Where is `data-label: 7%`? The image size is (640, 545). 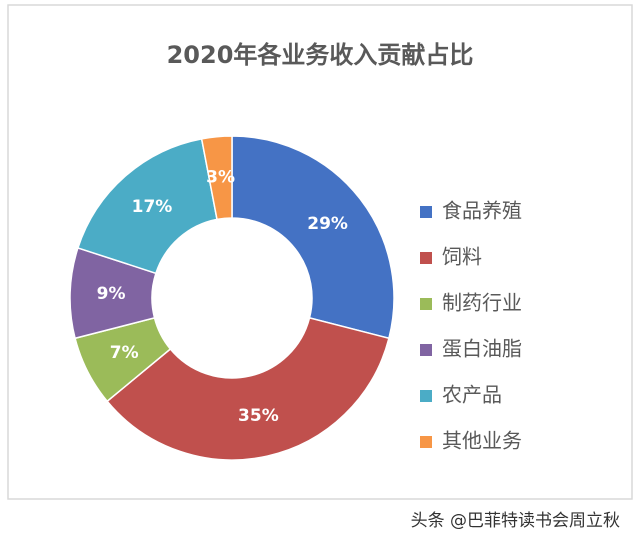
data-label: 7% is located at coordinates (124, 353).